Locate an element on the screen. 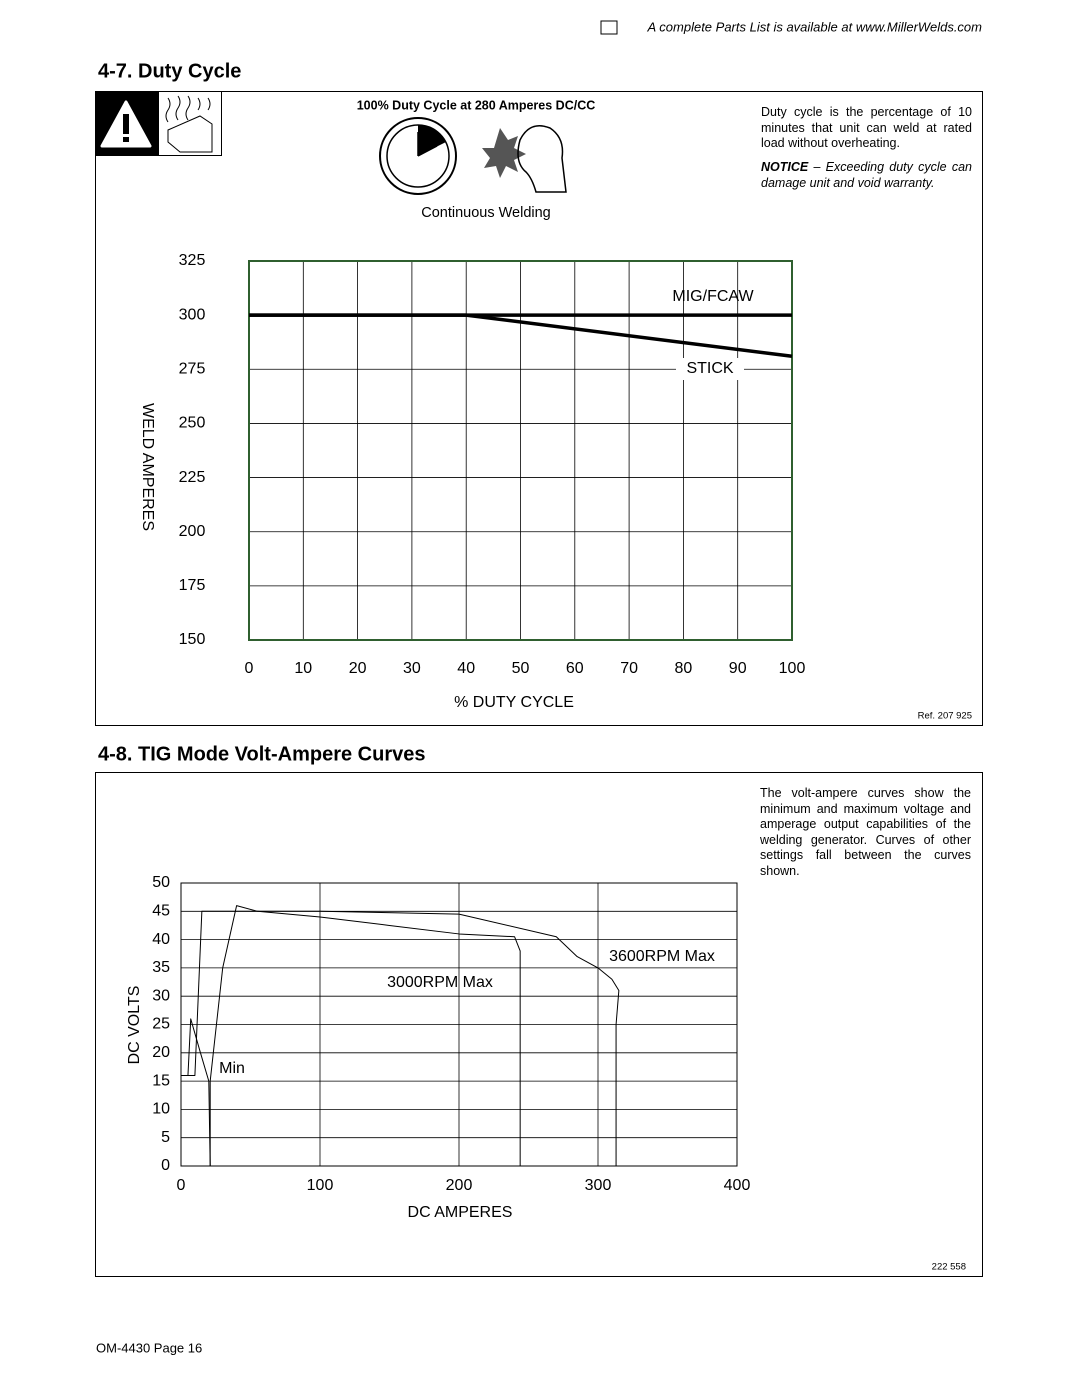 This screenshot has width=1080, height=1397. y-axis-title: DC VOLTS is located at coordinates (134, 1025).